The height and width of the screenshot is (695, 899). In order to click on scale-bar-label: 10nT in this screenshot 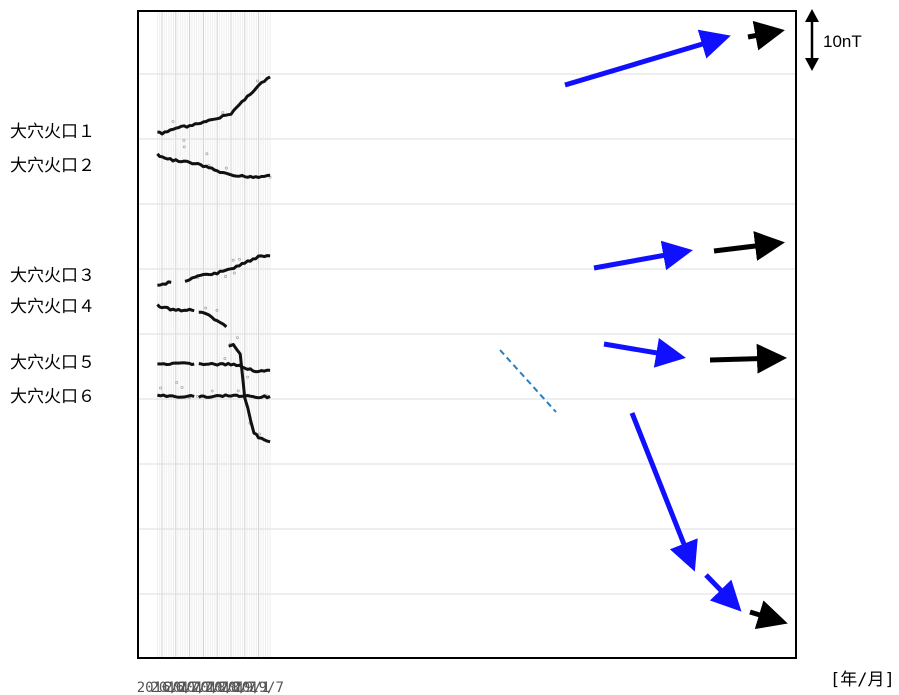, I will do `click(842, 41)`.